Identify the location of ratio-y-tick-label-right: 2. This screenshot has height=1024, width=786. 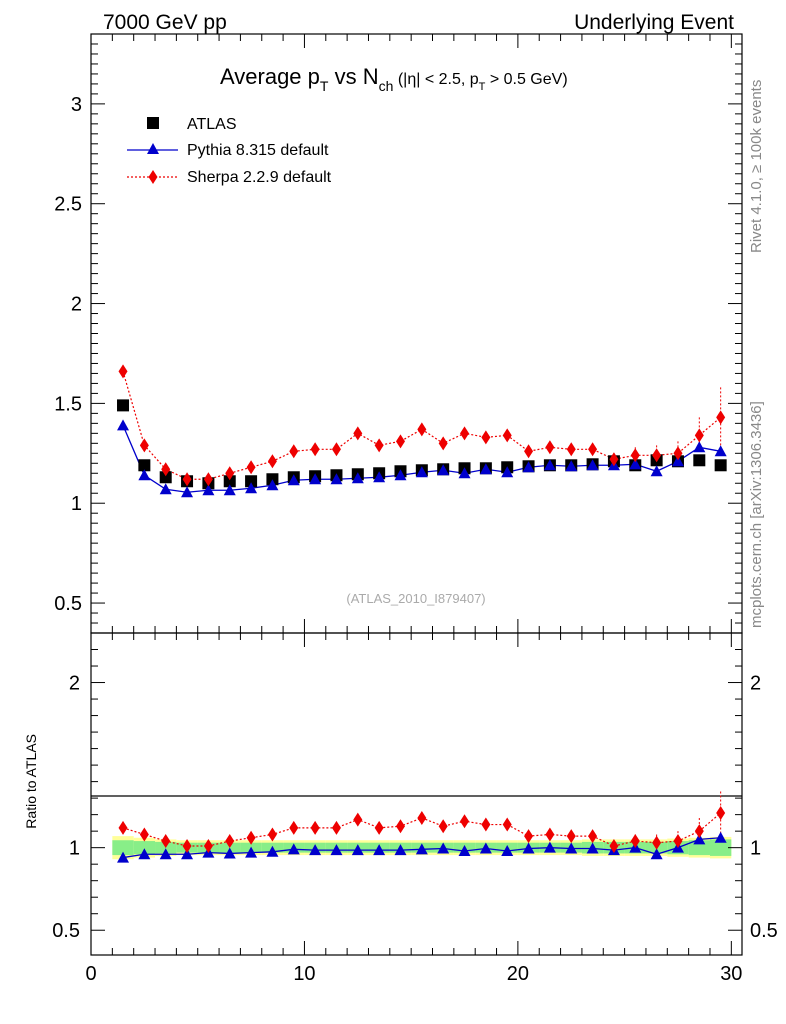
(755, 684).